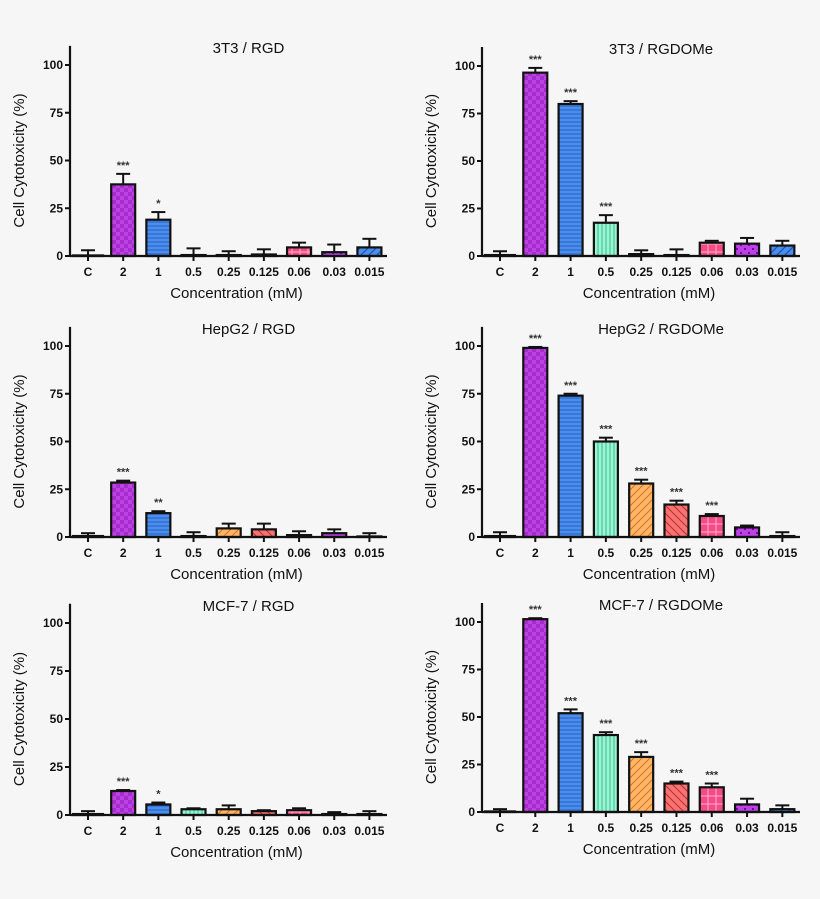 The image size is (820, 899). I want to click on chart-title: 3T3 / RGD, so click(249, 48).